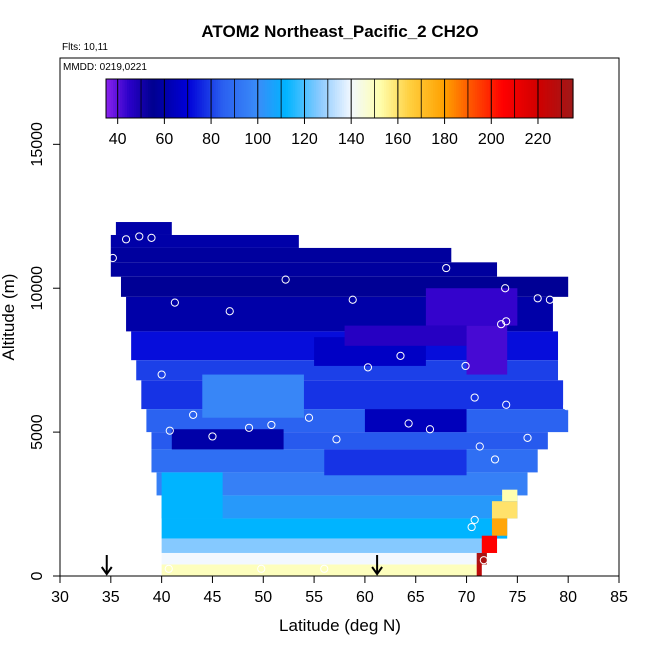  Describe the element at coordinates (211, 139) in the screenshot. I see `colorbar-tick-label: 80` at that location.